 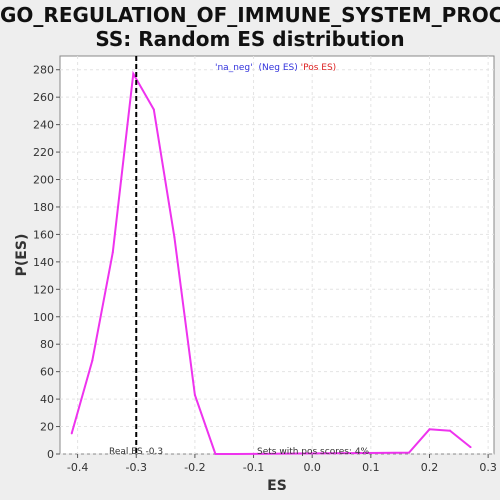 I want to click on legend-name: 'na_neg', so click(x=234, y=68).